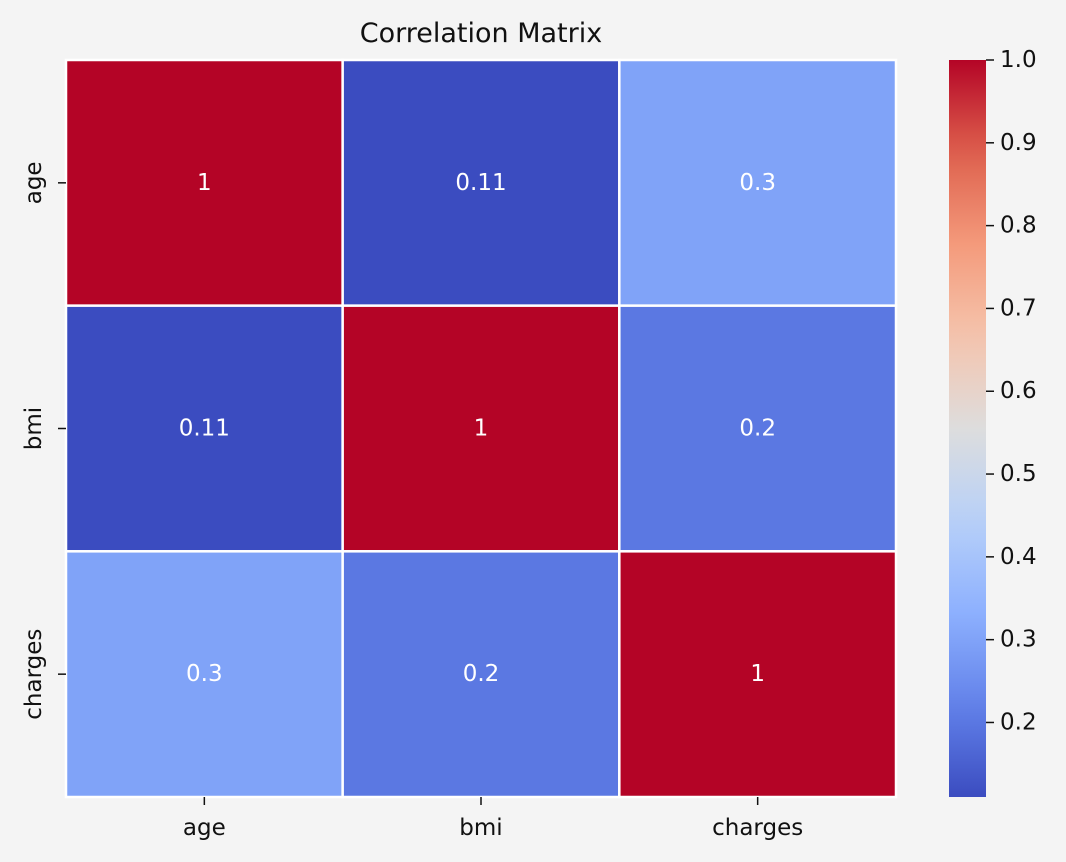 This screenshot has height=862, width=1066. I want to click on colorbar-tick-label-0.9: 0.9, so click(1018, 143).